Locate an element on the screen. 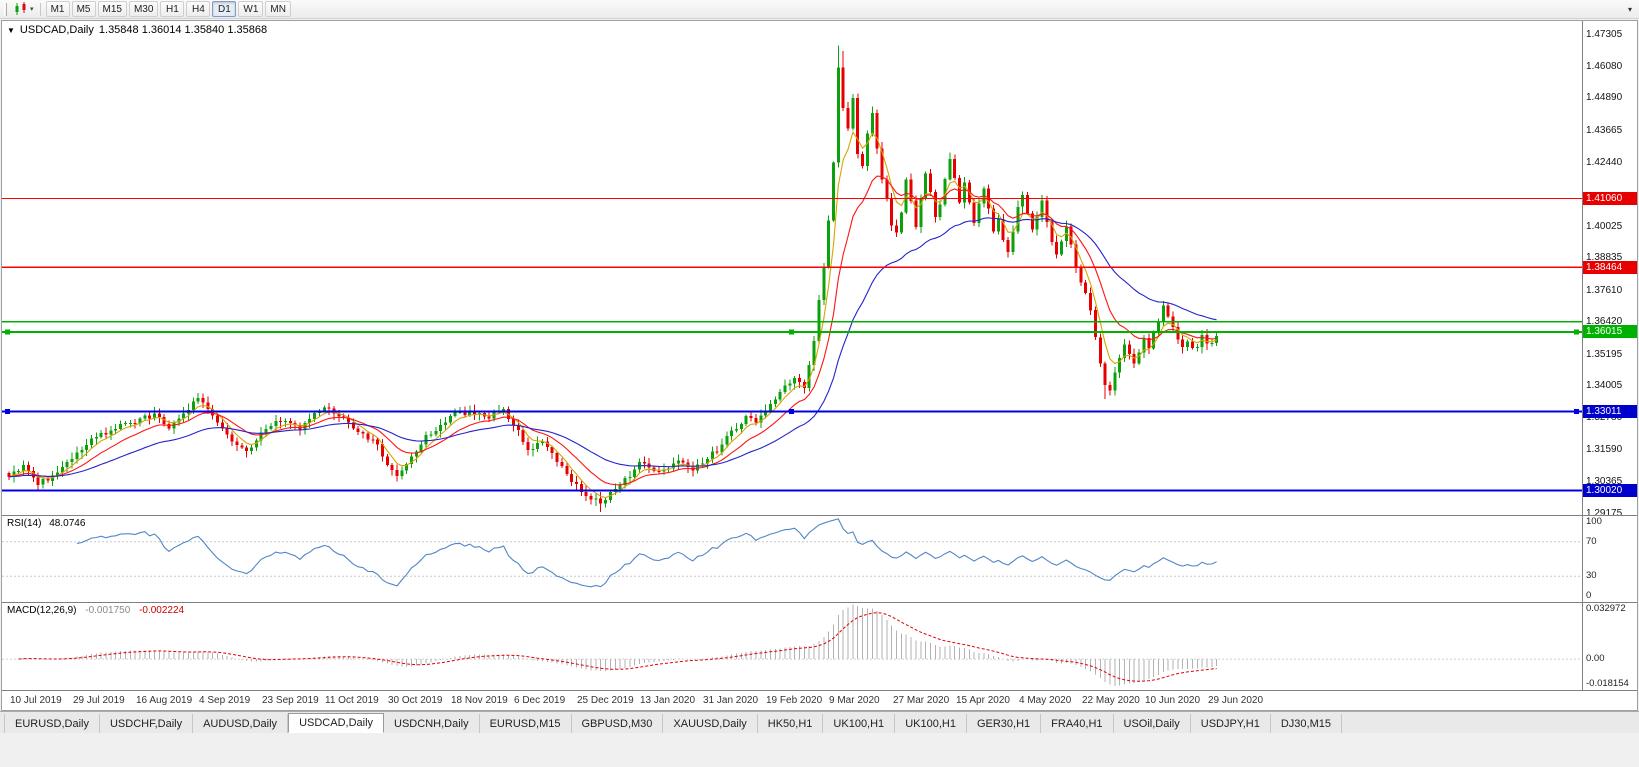 This screenshot has width=1639, height=767. timeframe-button-H1: H1 is located at coordinates (172, 9).